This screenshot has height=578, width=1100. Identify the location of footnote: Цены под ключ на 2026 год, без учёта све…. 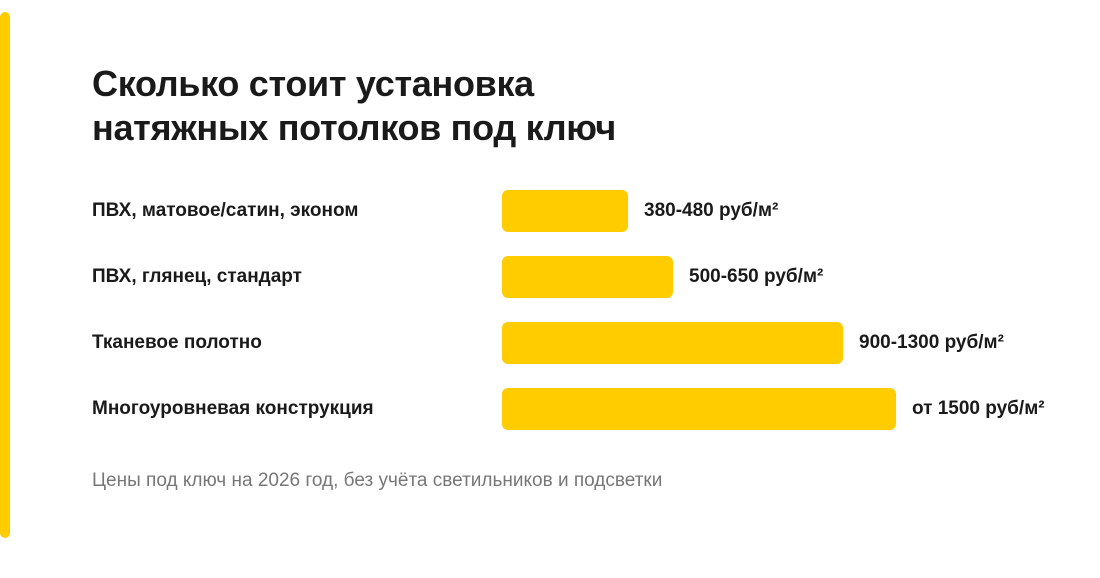
(377, 480).